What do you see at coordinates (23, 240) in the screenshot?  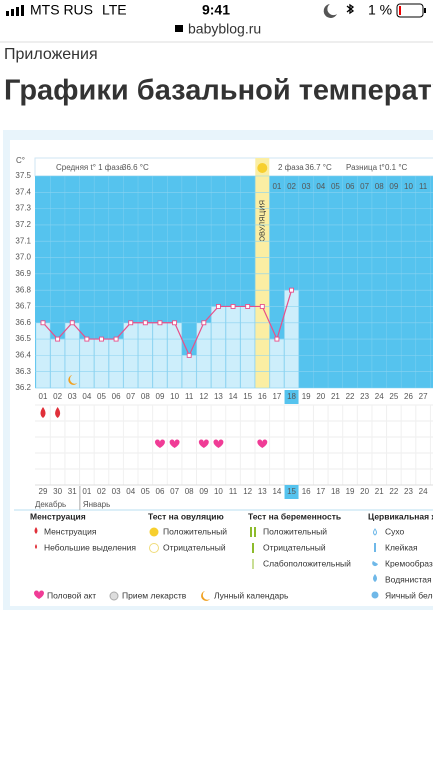 I see `y-tick-label: 37.1` at bounding box center [23, 240].